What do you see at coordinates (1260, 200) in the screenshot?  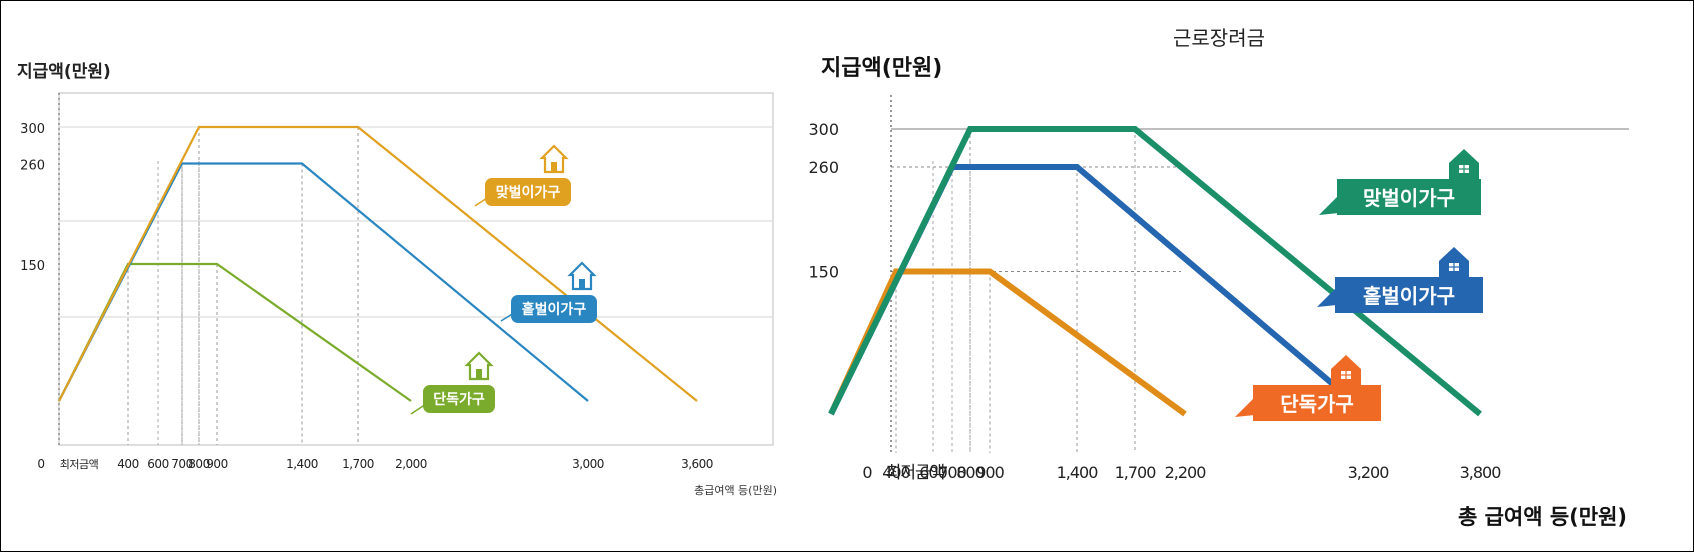 I see `right-horizontal-grid` at bounding box center [1260, 200].